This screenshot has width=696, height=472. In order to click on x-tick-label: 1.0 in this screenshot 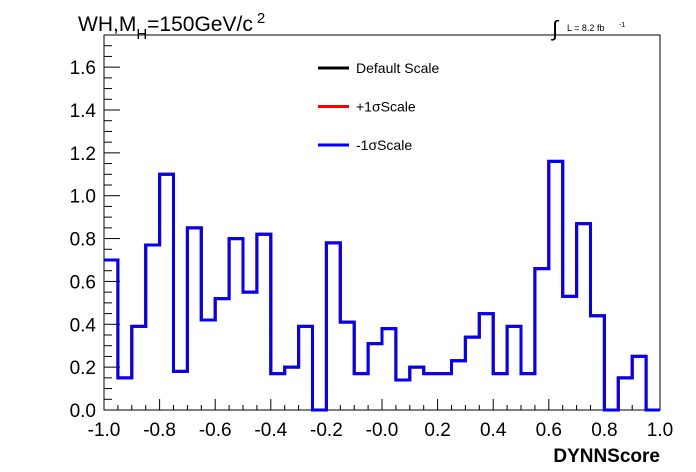, I will do `click(660, 430)`.